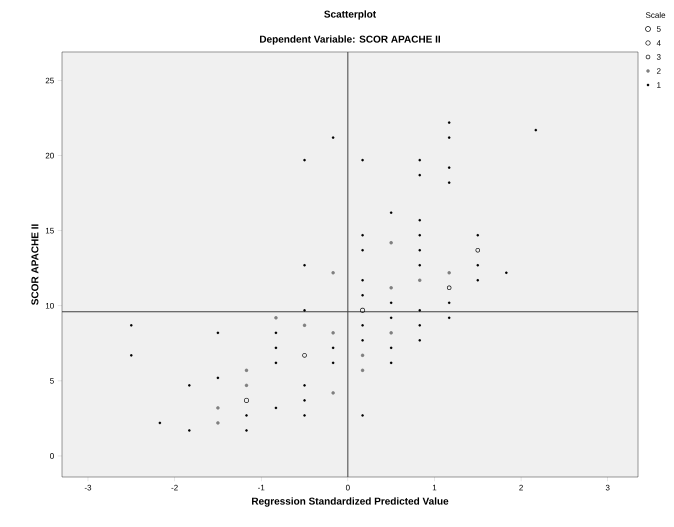 This screenshot has width=674, height=527. I want to click on y-tick-label: 10, so click(50, 305).